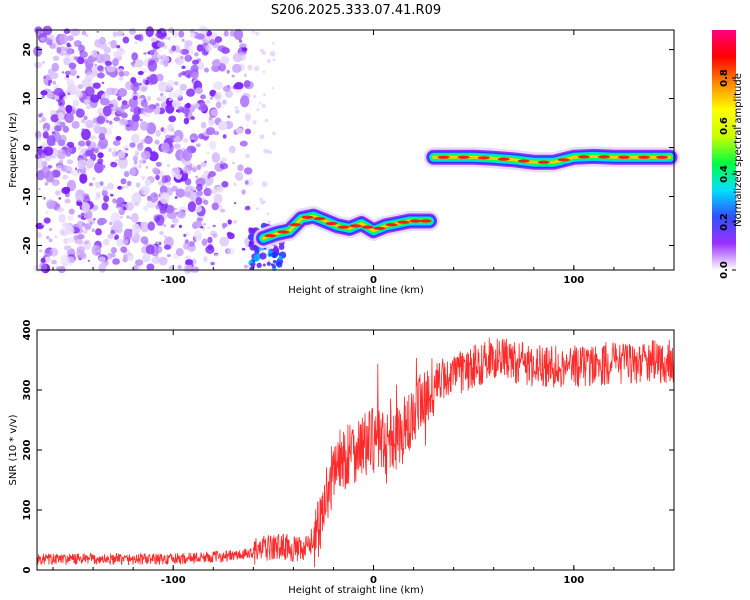 The height and width of the screenshot is (600, 750). Describe the element at coordinates (13, 449) in the screenshot. I see `snr-y-label: SNR (10 * v/v)` at that location.